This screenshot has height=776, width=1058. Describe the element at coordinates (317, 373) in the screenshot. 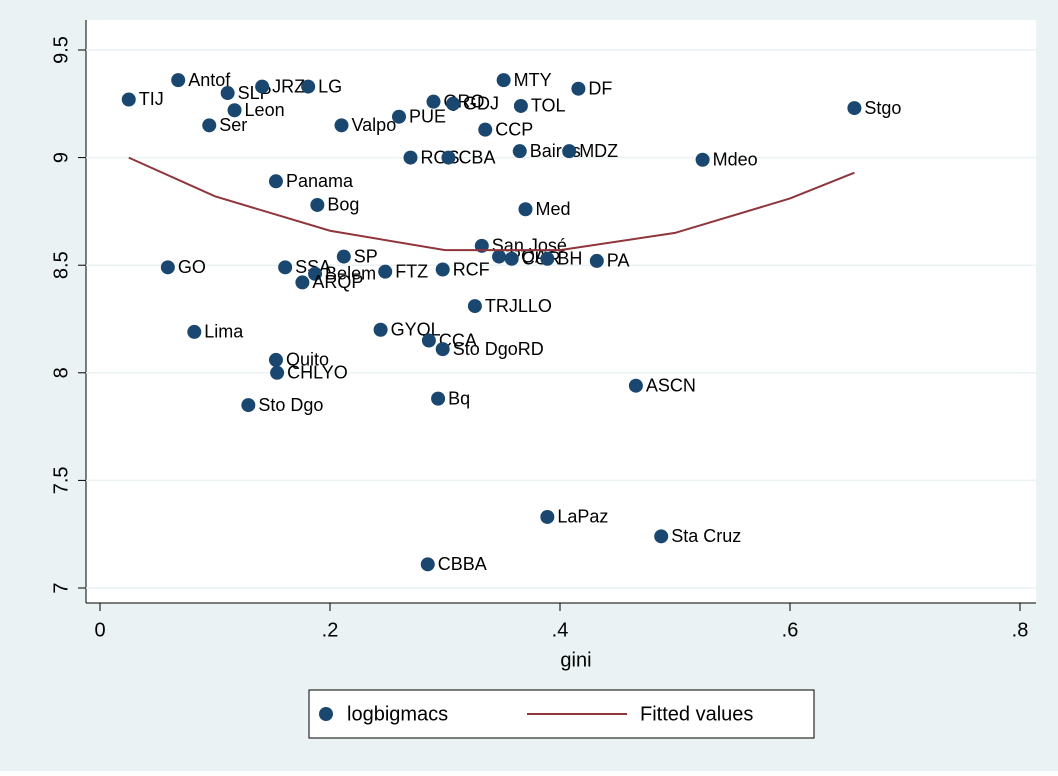

I see `point-label: CHLYO` at that location.